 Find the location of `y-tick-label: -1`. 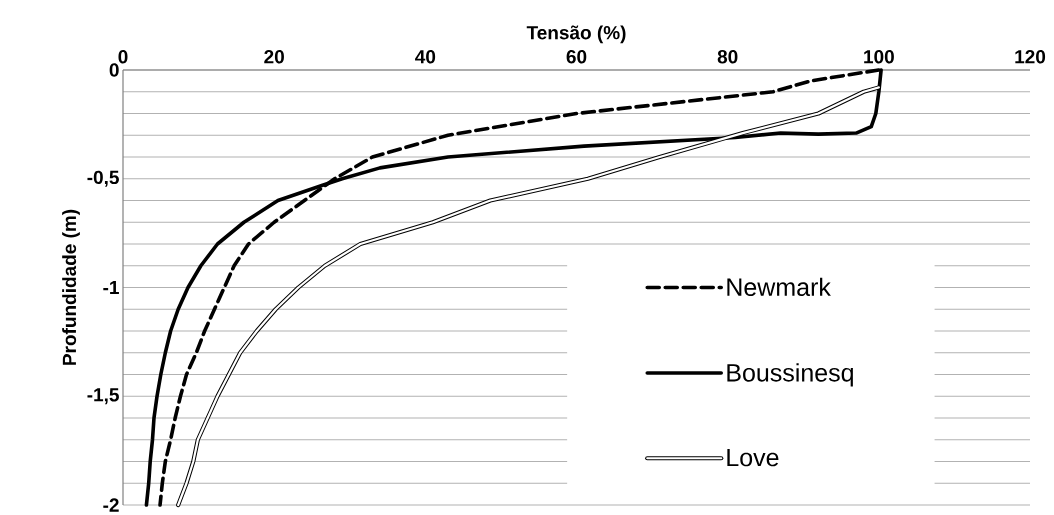

y-tick-label: -1 is located at coordinates (111, 287).